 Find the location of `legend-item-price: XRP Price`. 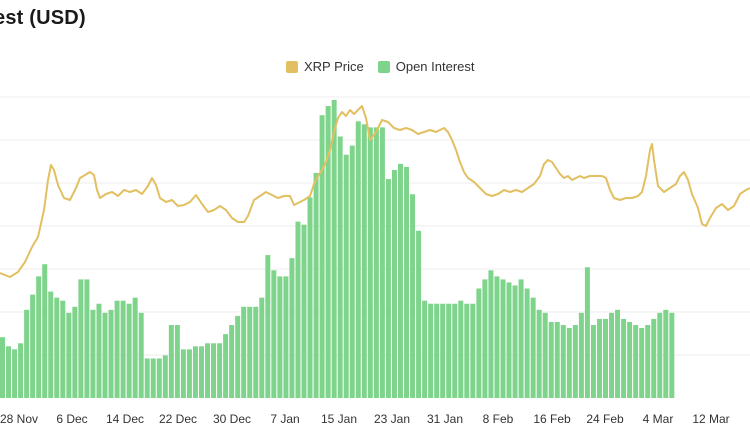

legend-item-price: XRP Price is located at coordinates (325, 66).